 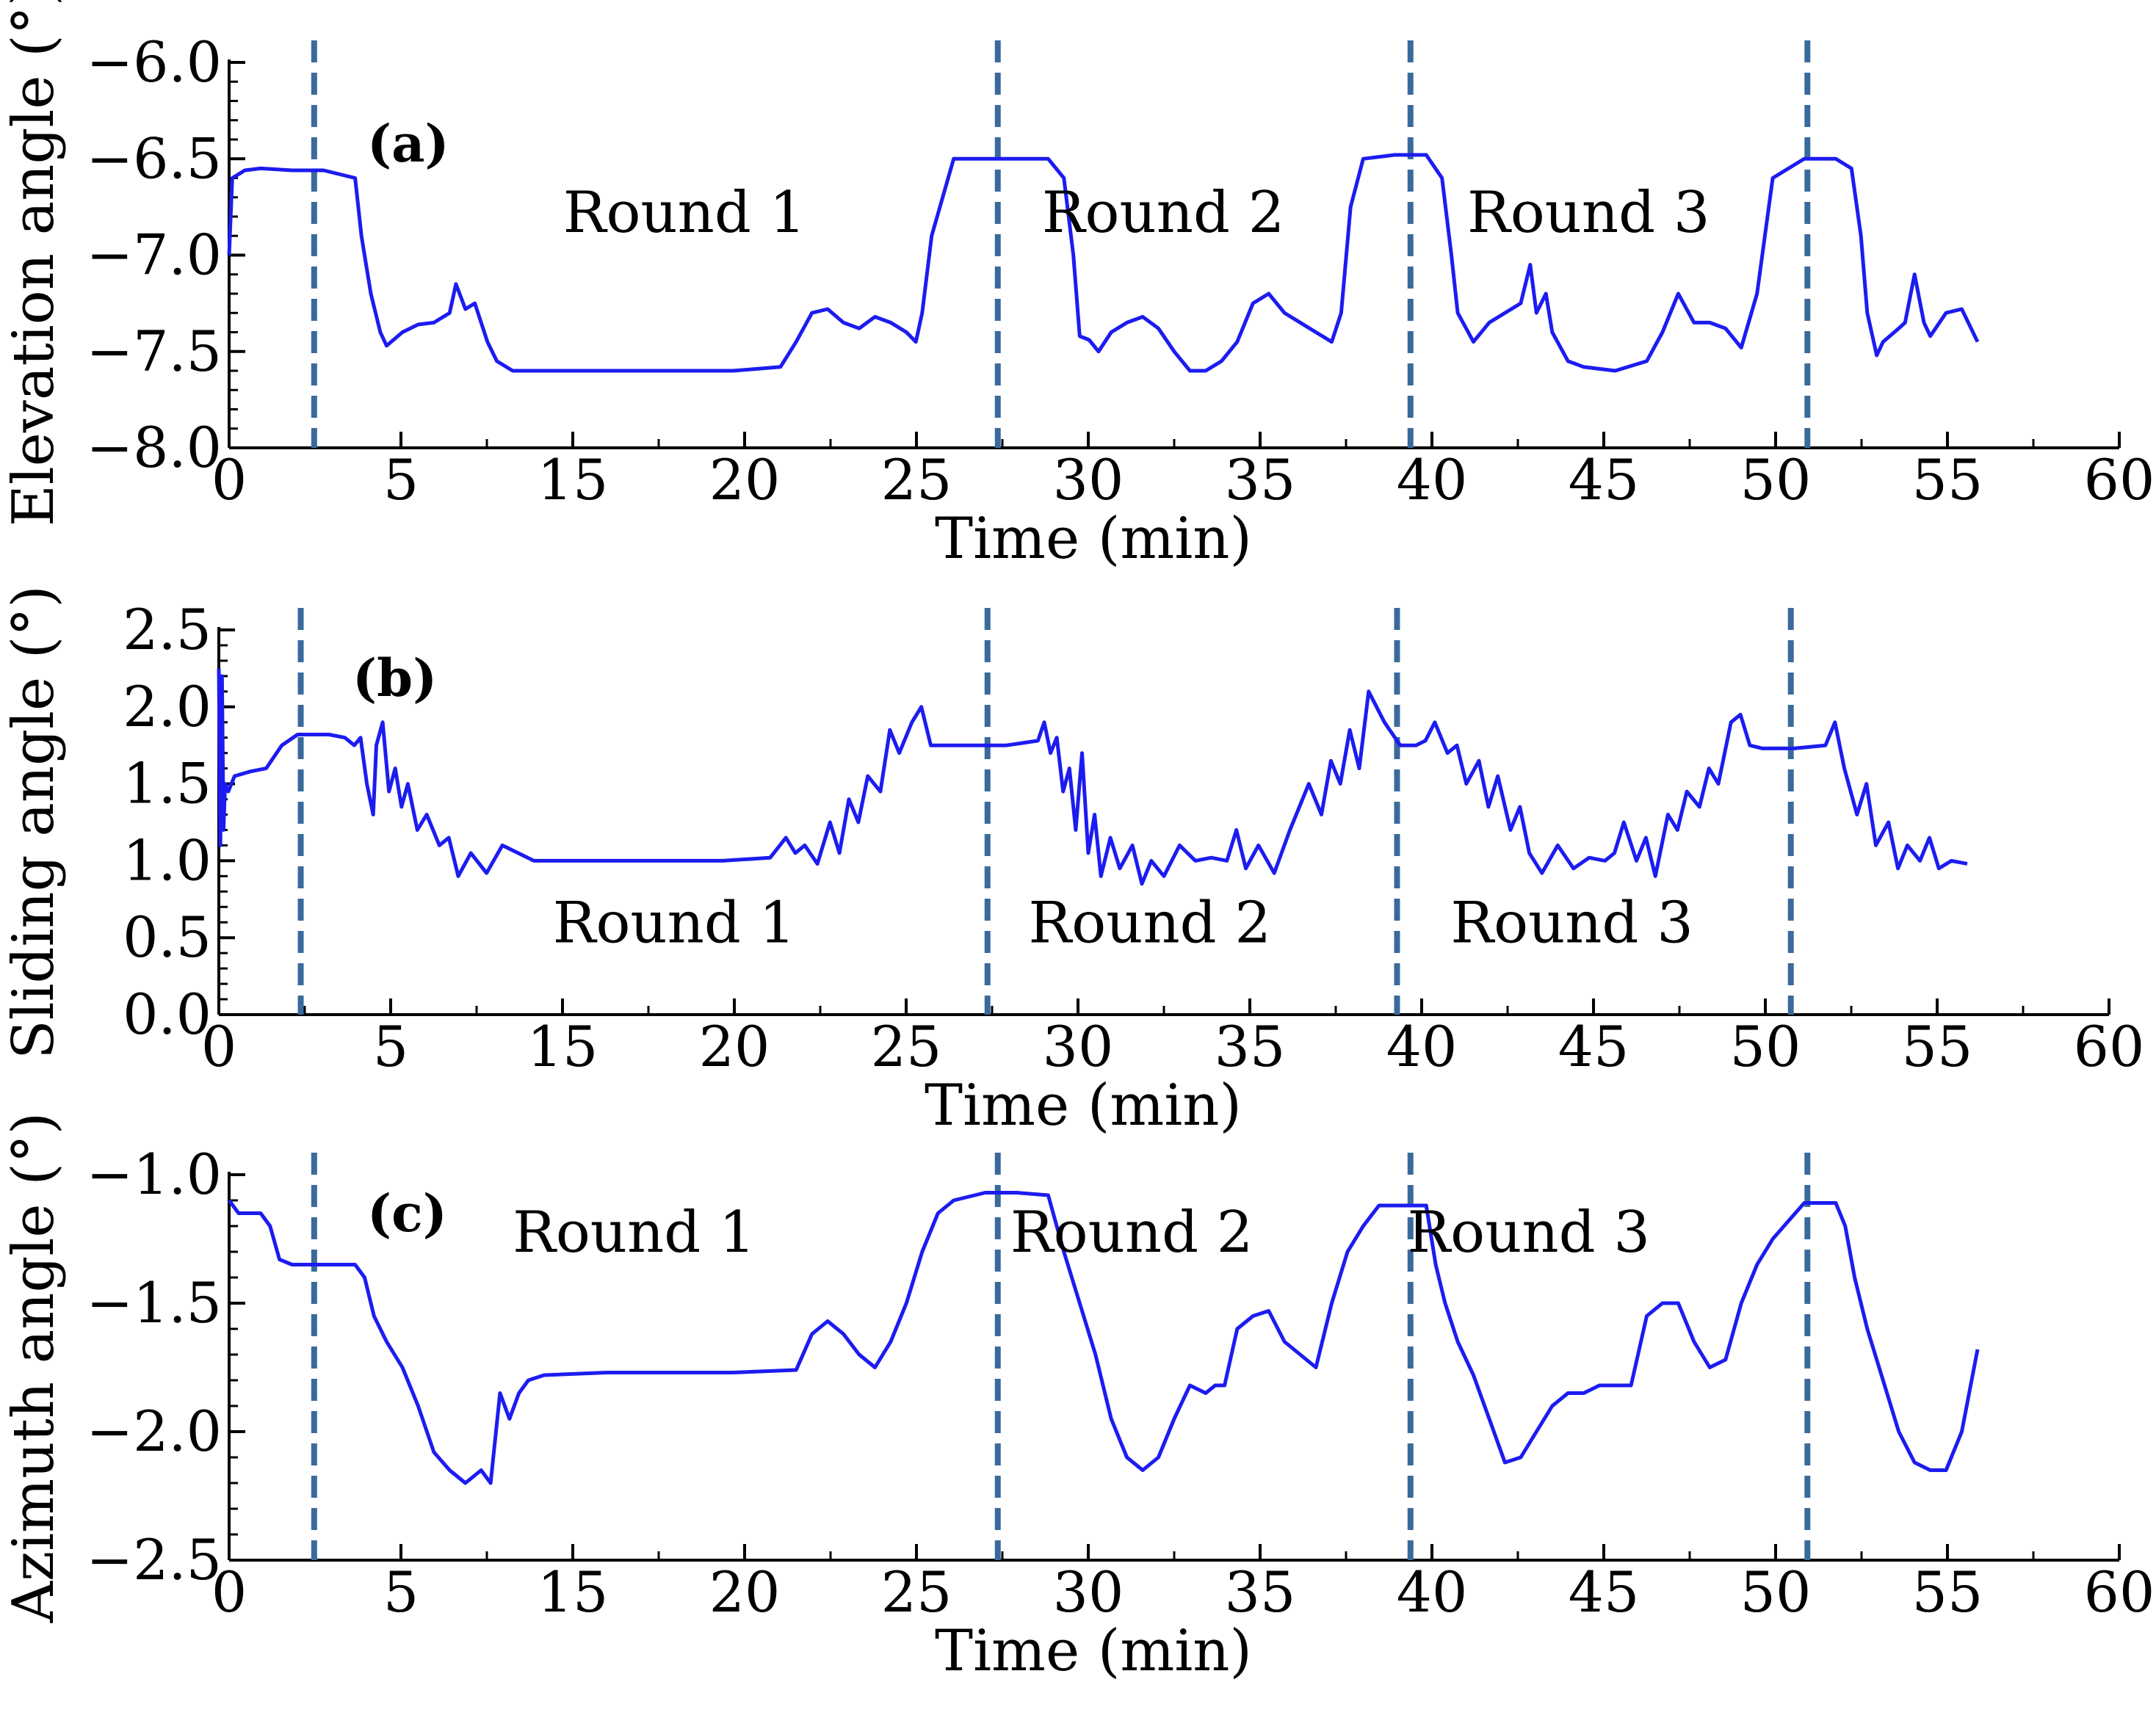 I want to click on y-tick-label: −1.0, so click(x=154, y=1174).